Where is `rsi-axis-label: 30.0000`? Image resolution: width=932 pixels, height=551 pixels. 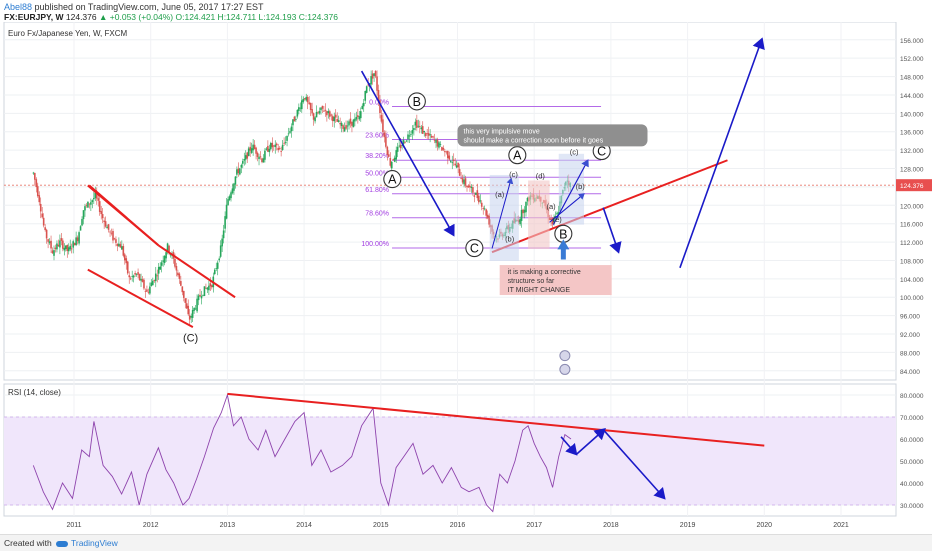
rsi-axis-label: 30.0000 is located at coordinates (912, 506).